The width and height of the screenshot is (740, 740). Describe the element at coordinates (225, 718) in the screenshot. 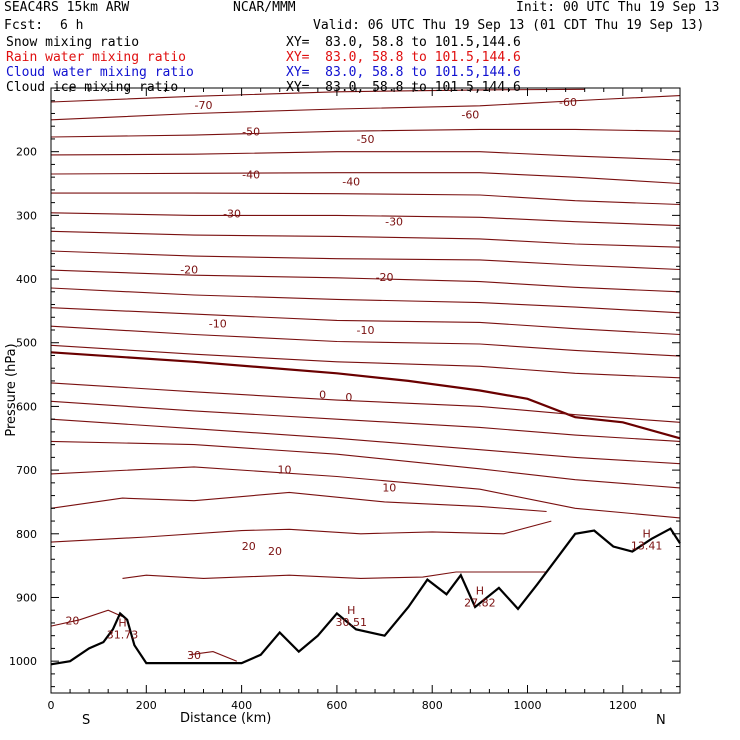

I see `x-axis-title: Distance (km)` at that location.